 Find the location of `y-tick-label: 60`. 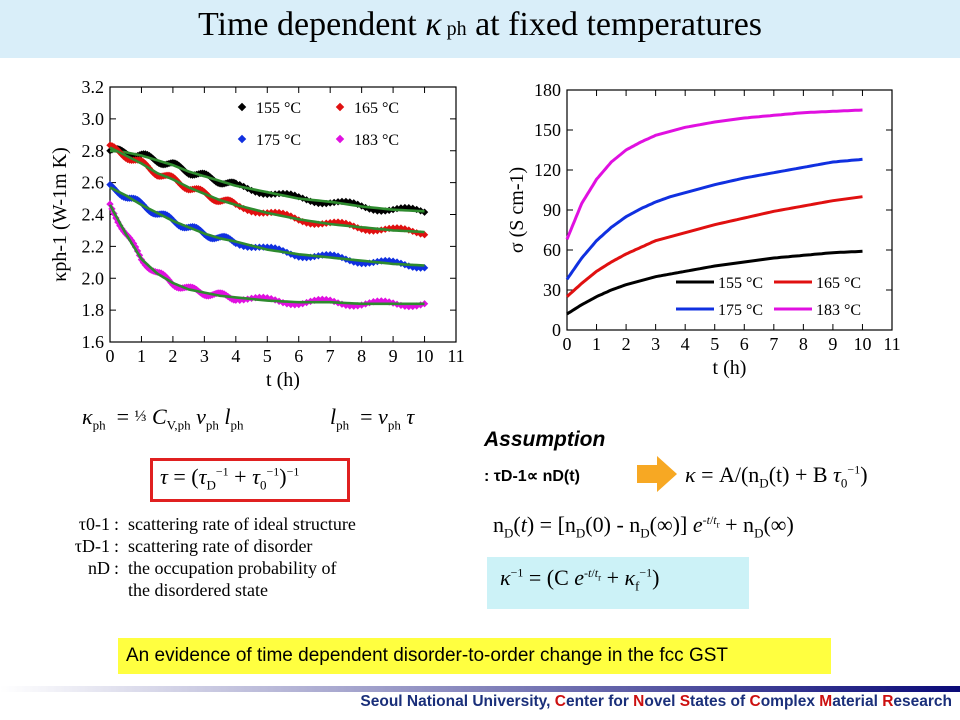

y-tick-label: 60 is located at coordinates (552, 250).